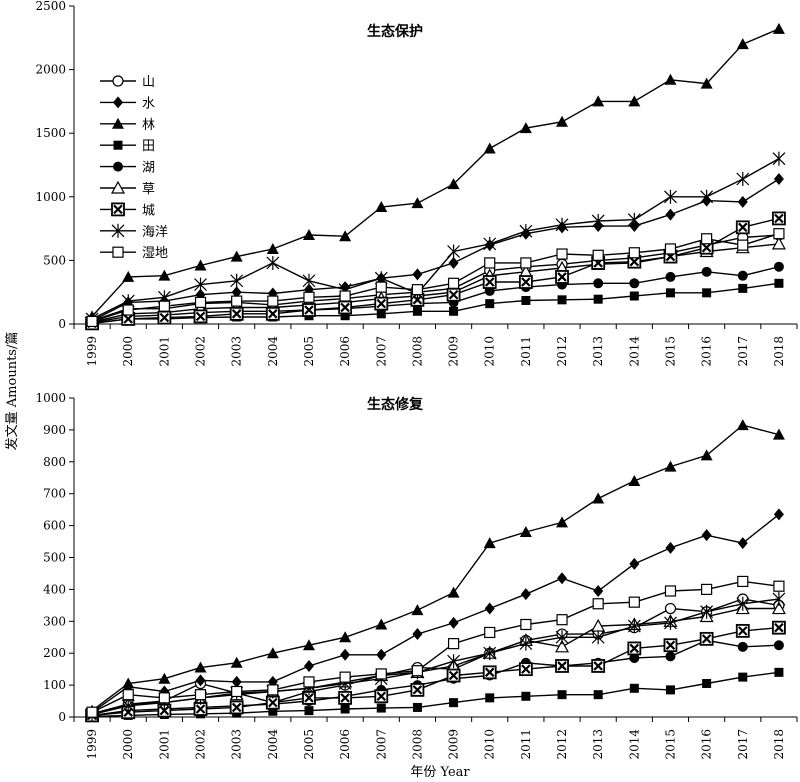 The height and width of the screenshot is (782, 800). Describe the element at coordinates (54, 260) in the screenshot. I see `y-tick-label: 500` at that location.